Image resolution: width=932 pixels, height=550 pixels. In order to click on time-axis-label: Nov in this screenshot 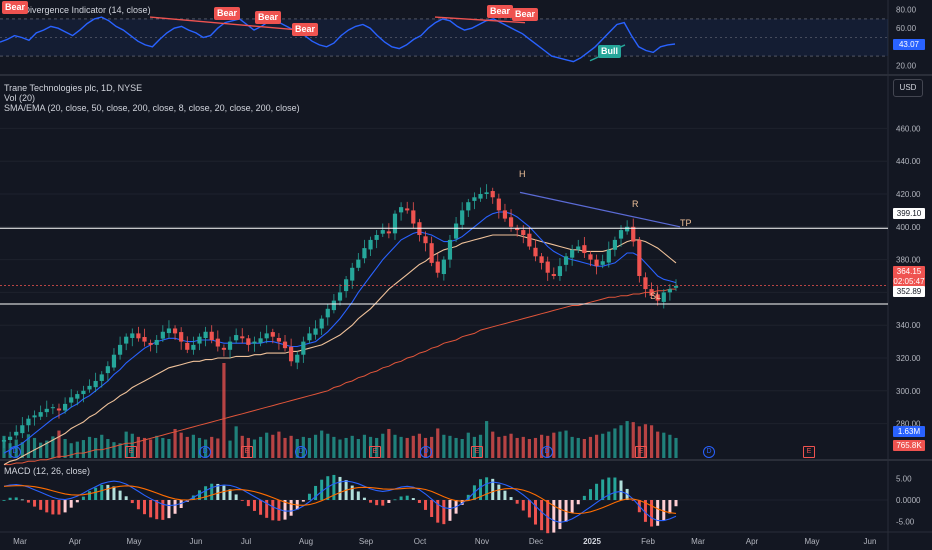, I will do `click(482, 541)`.